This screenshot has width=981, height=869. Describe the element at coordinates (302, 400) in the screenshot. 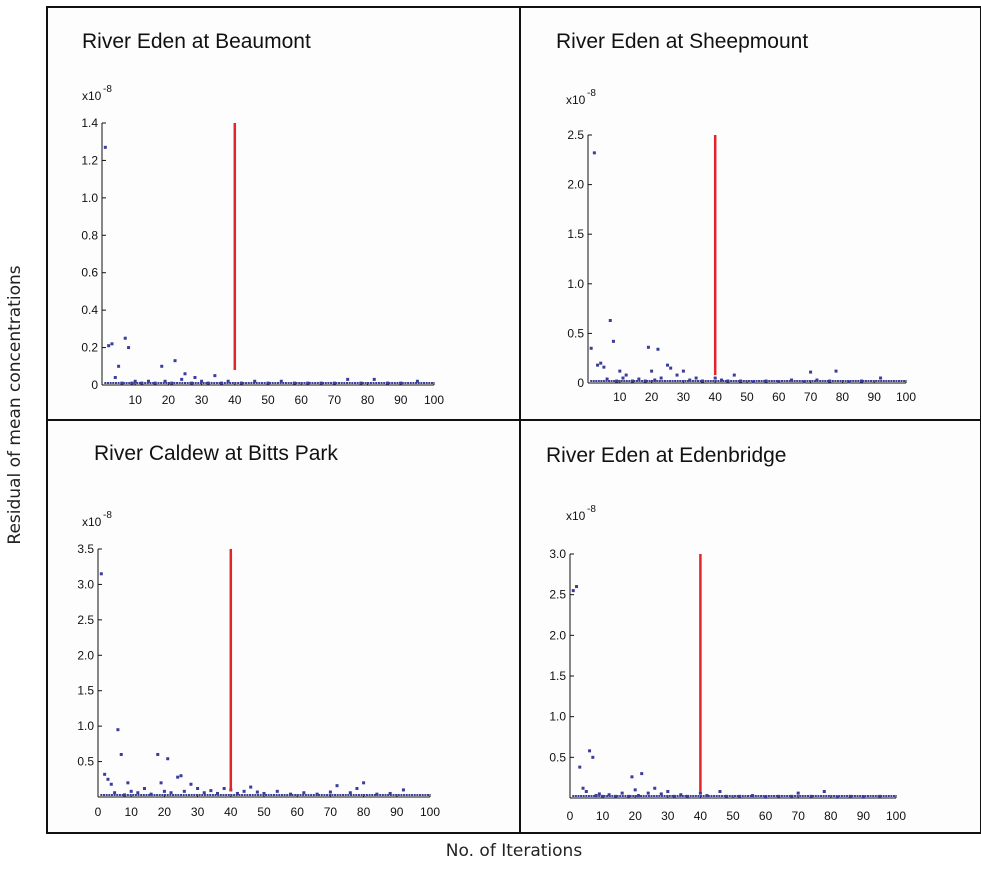

I see `x-tick-label: 60` at that location.